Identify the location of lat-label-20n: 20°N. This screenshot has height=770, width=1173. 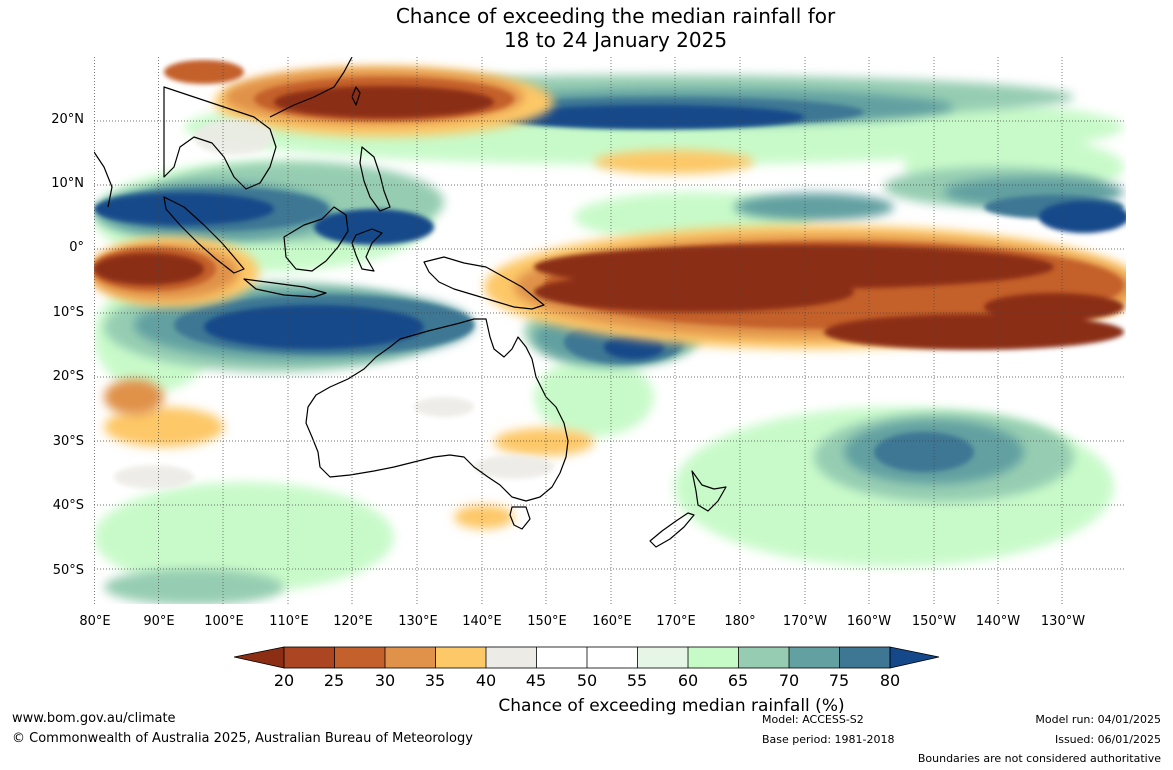
(67, 119).